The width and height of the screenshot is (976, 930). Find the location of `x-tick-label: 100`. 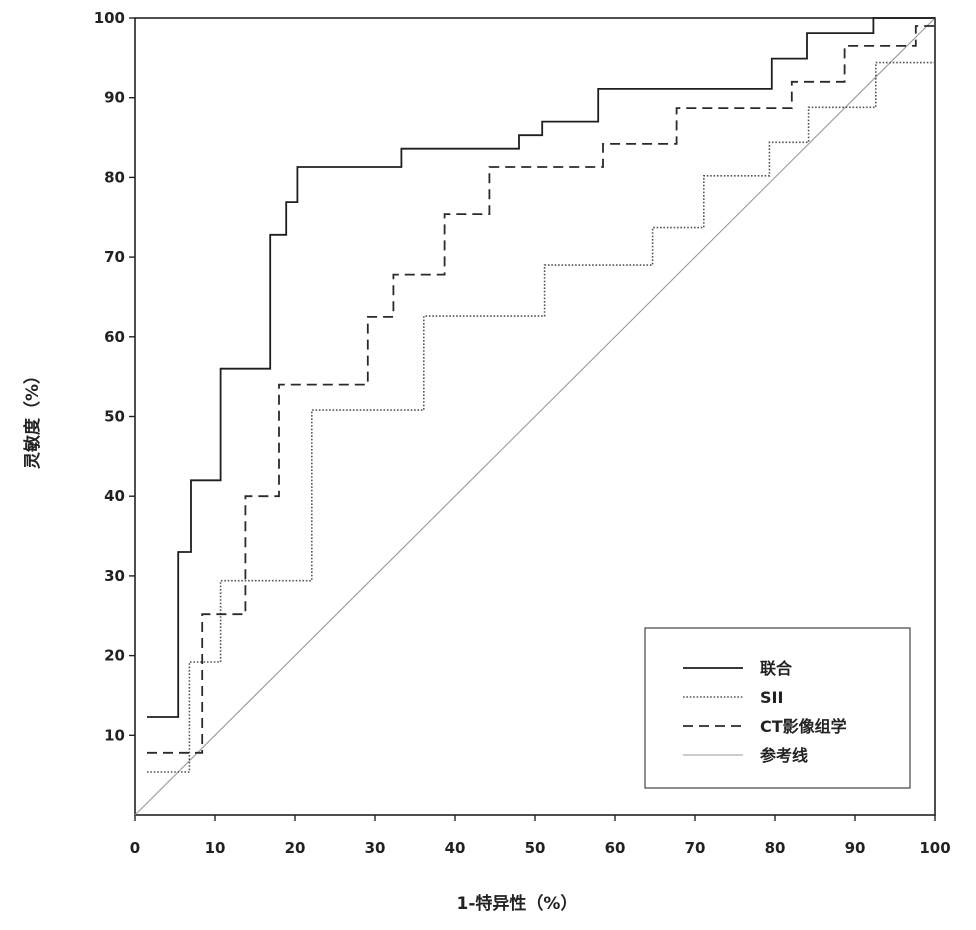

x-tick-label: 100 is located at coordinates (934, 848).